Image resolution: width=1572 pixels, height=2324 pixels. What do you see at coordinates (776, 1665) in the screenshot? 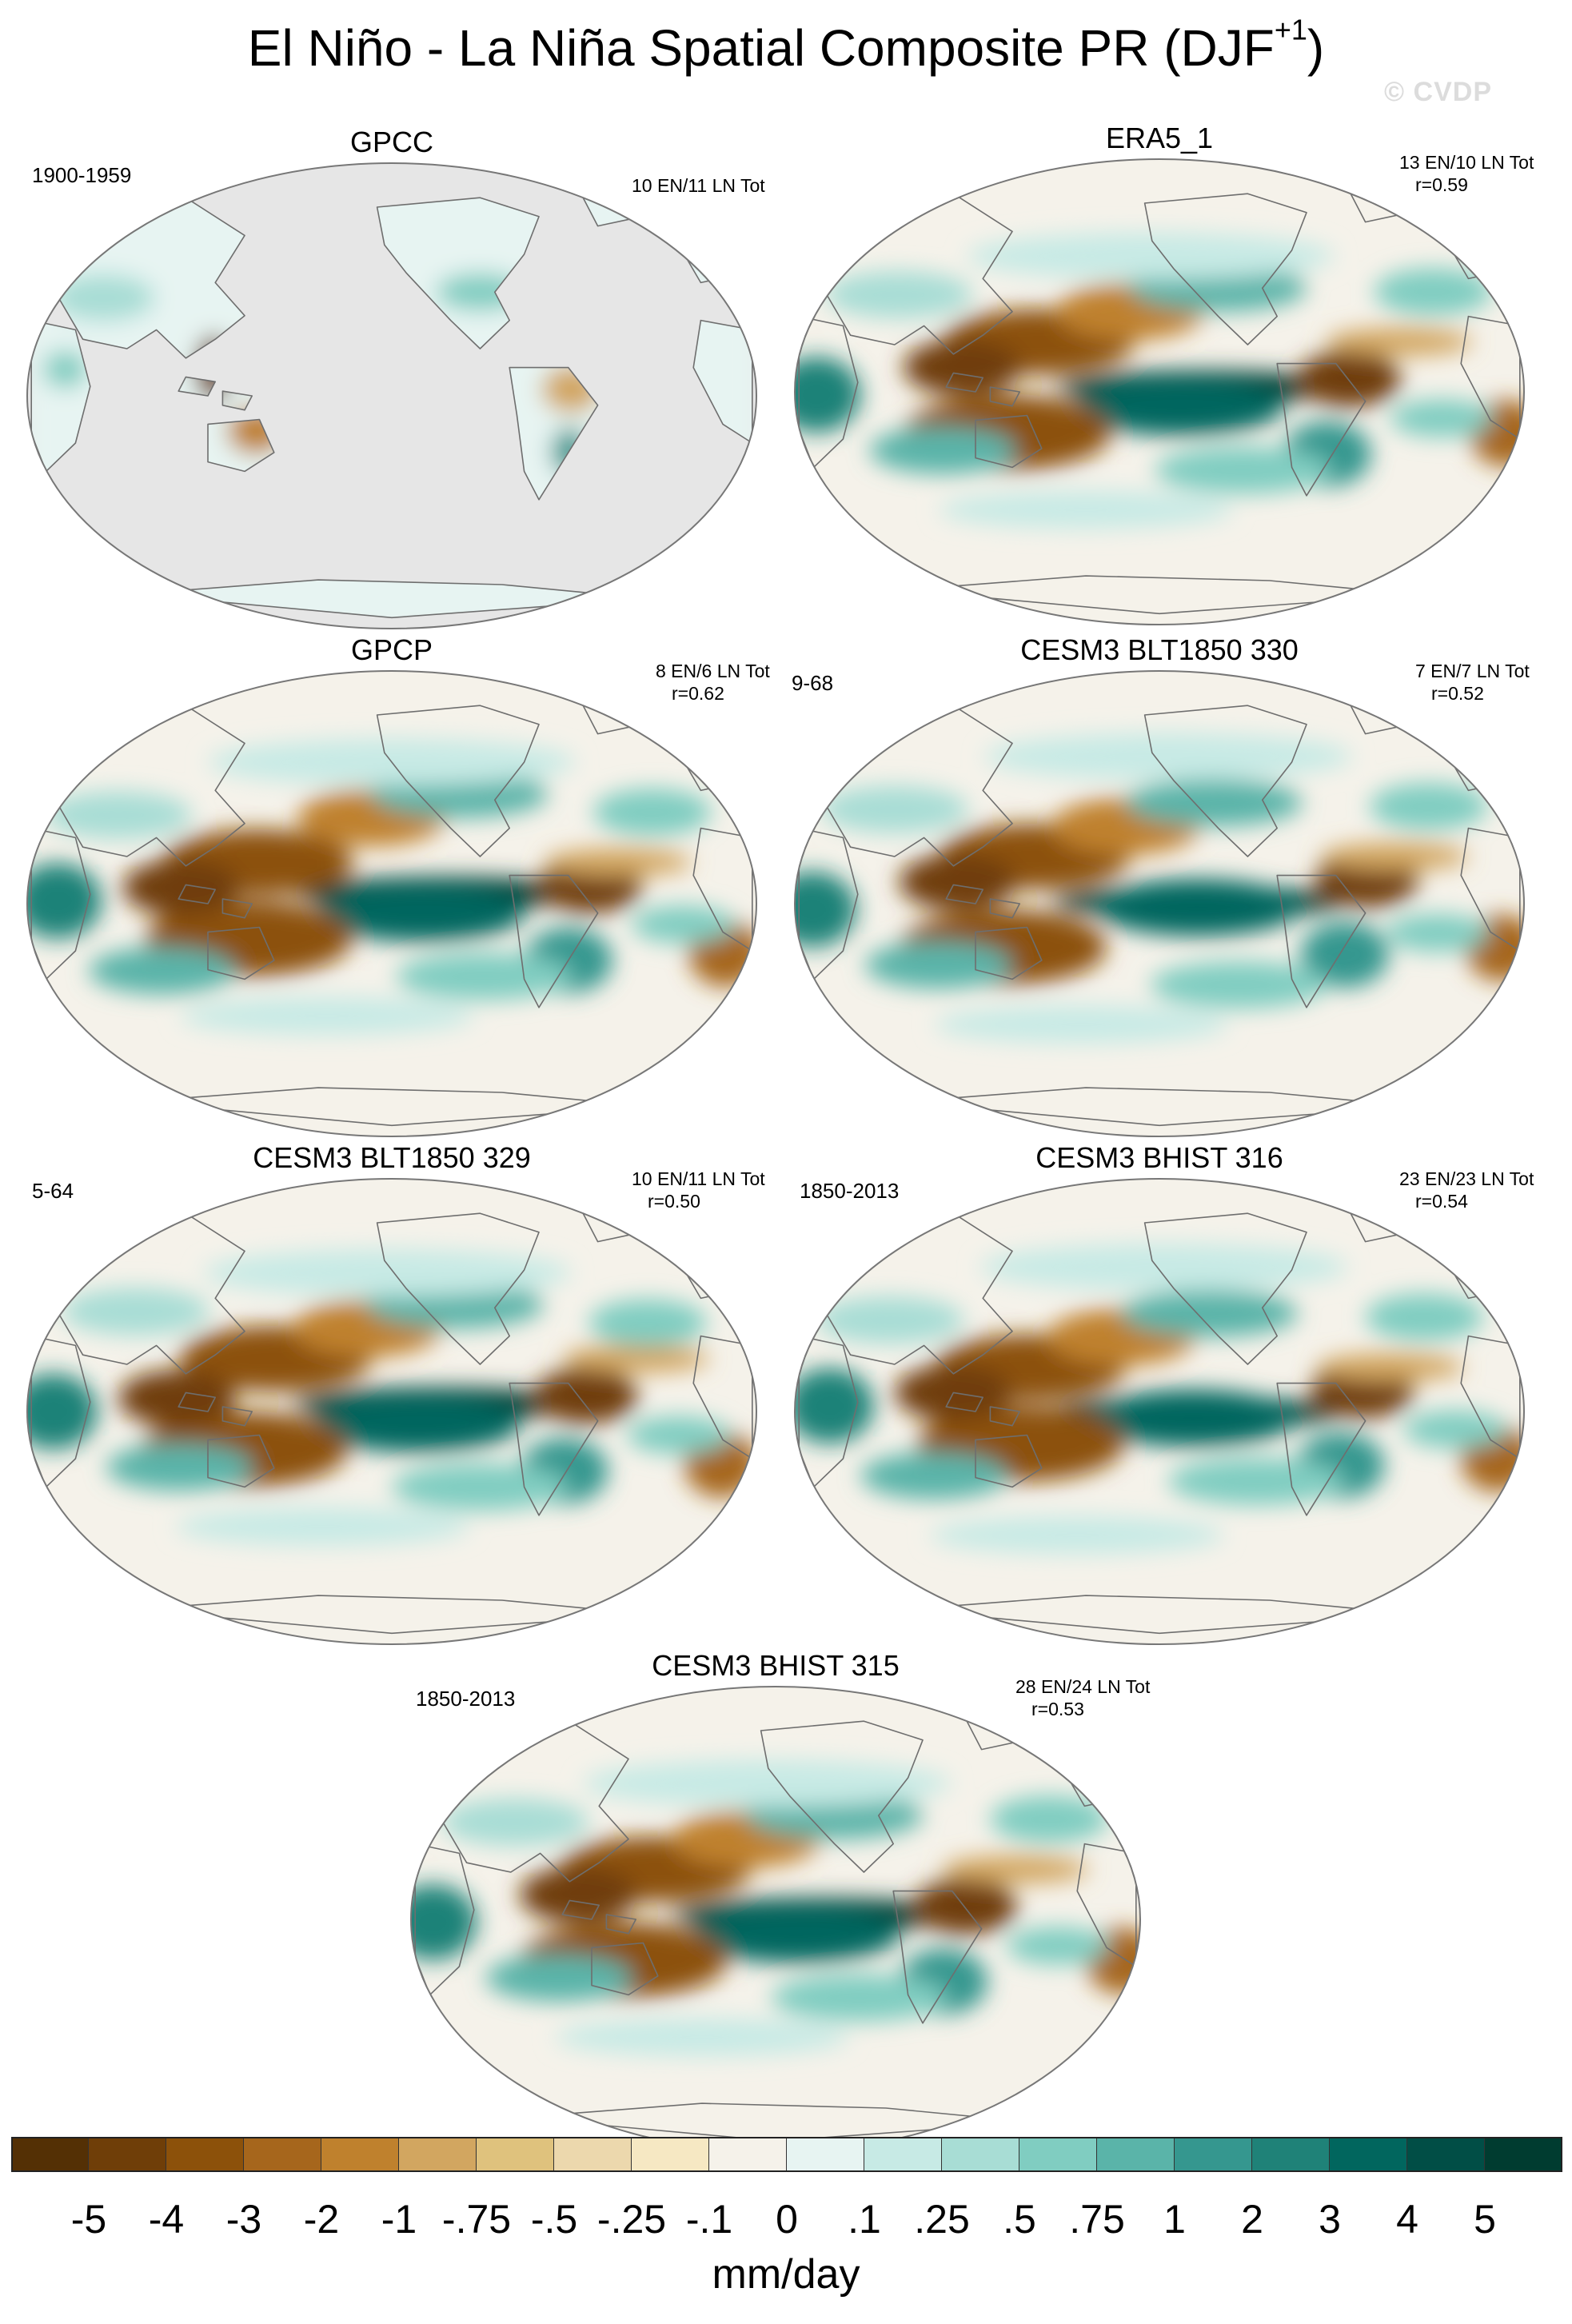
I see `panel-title: CESM3 BHIST 315` at bounding box center [776, 1665].